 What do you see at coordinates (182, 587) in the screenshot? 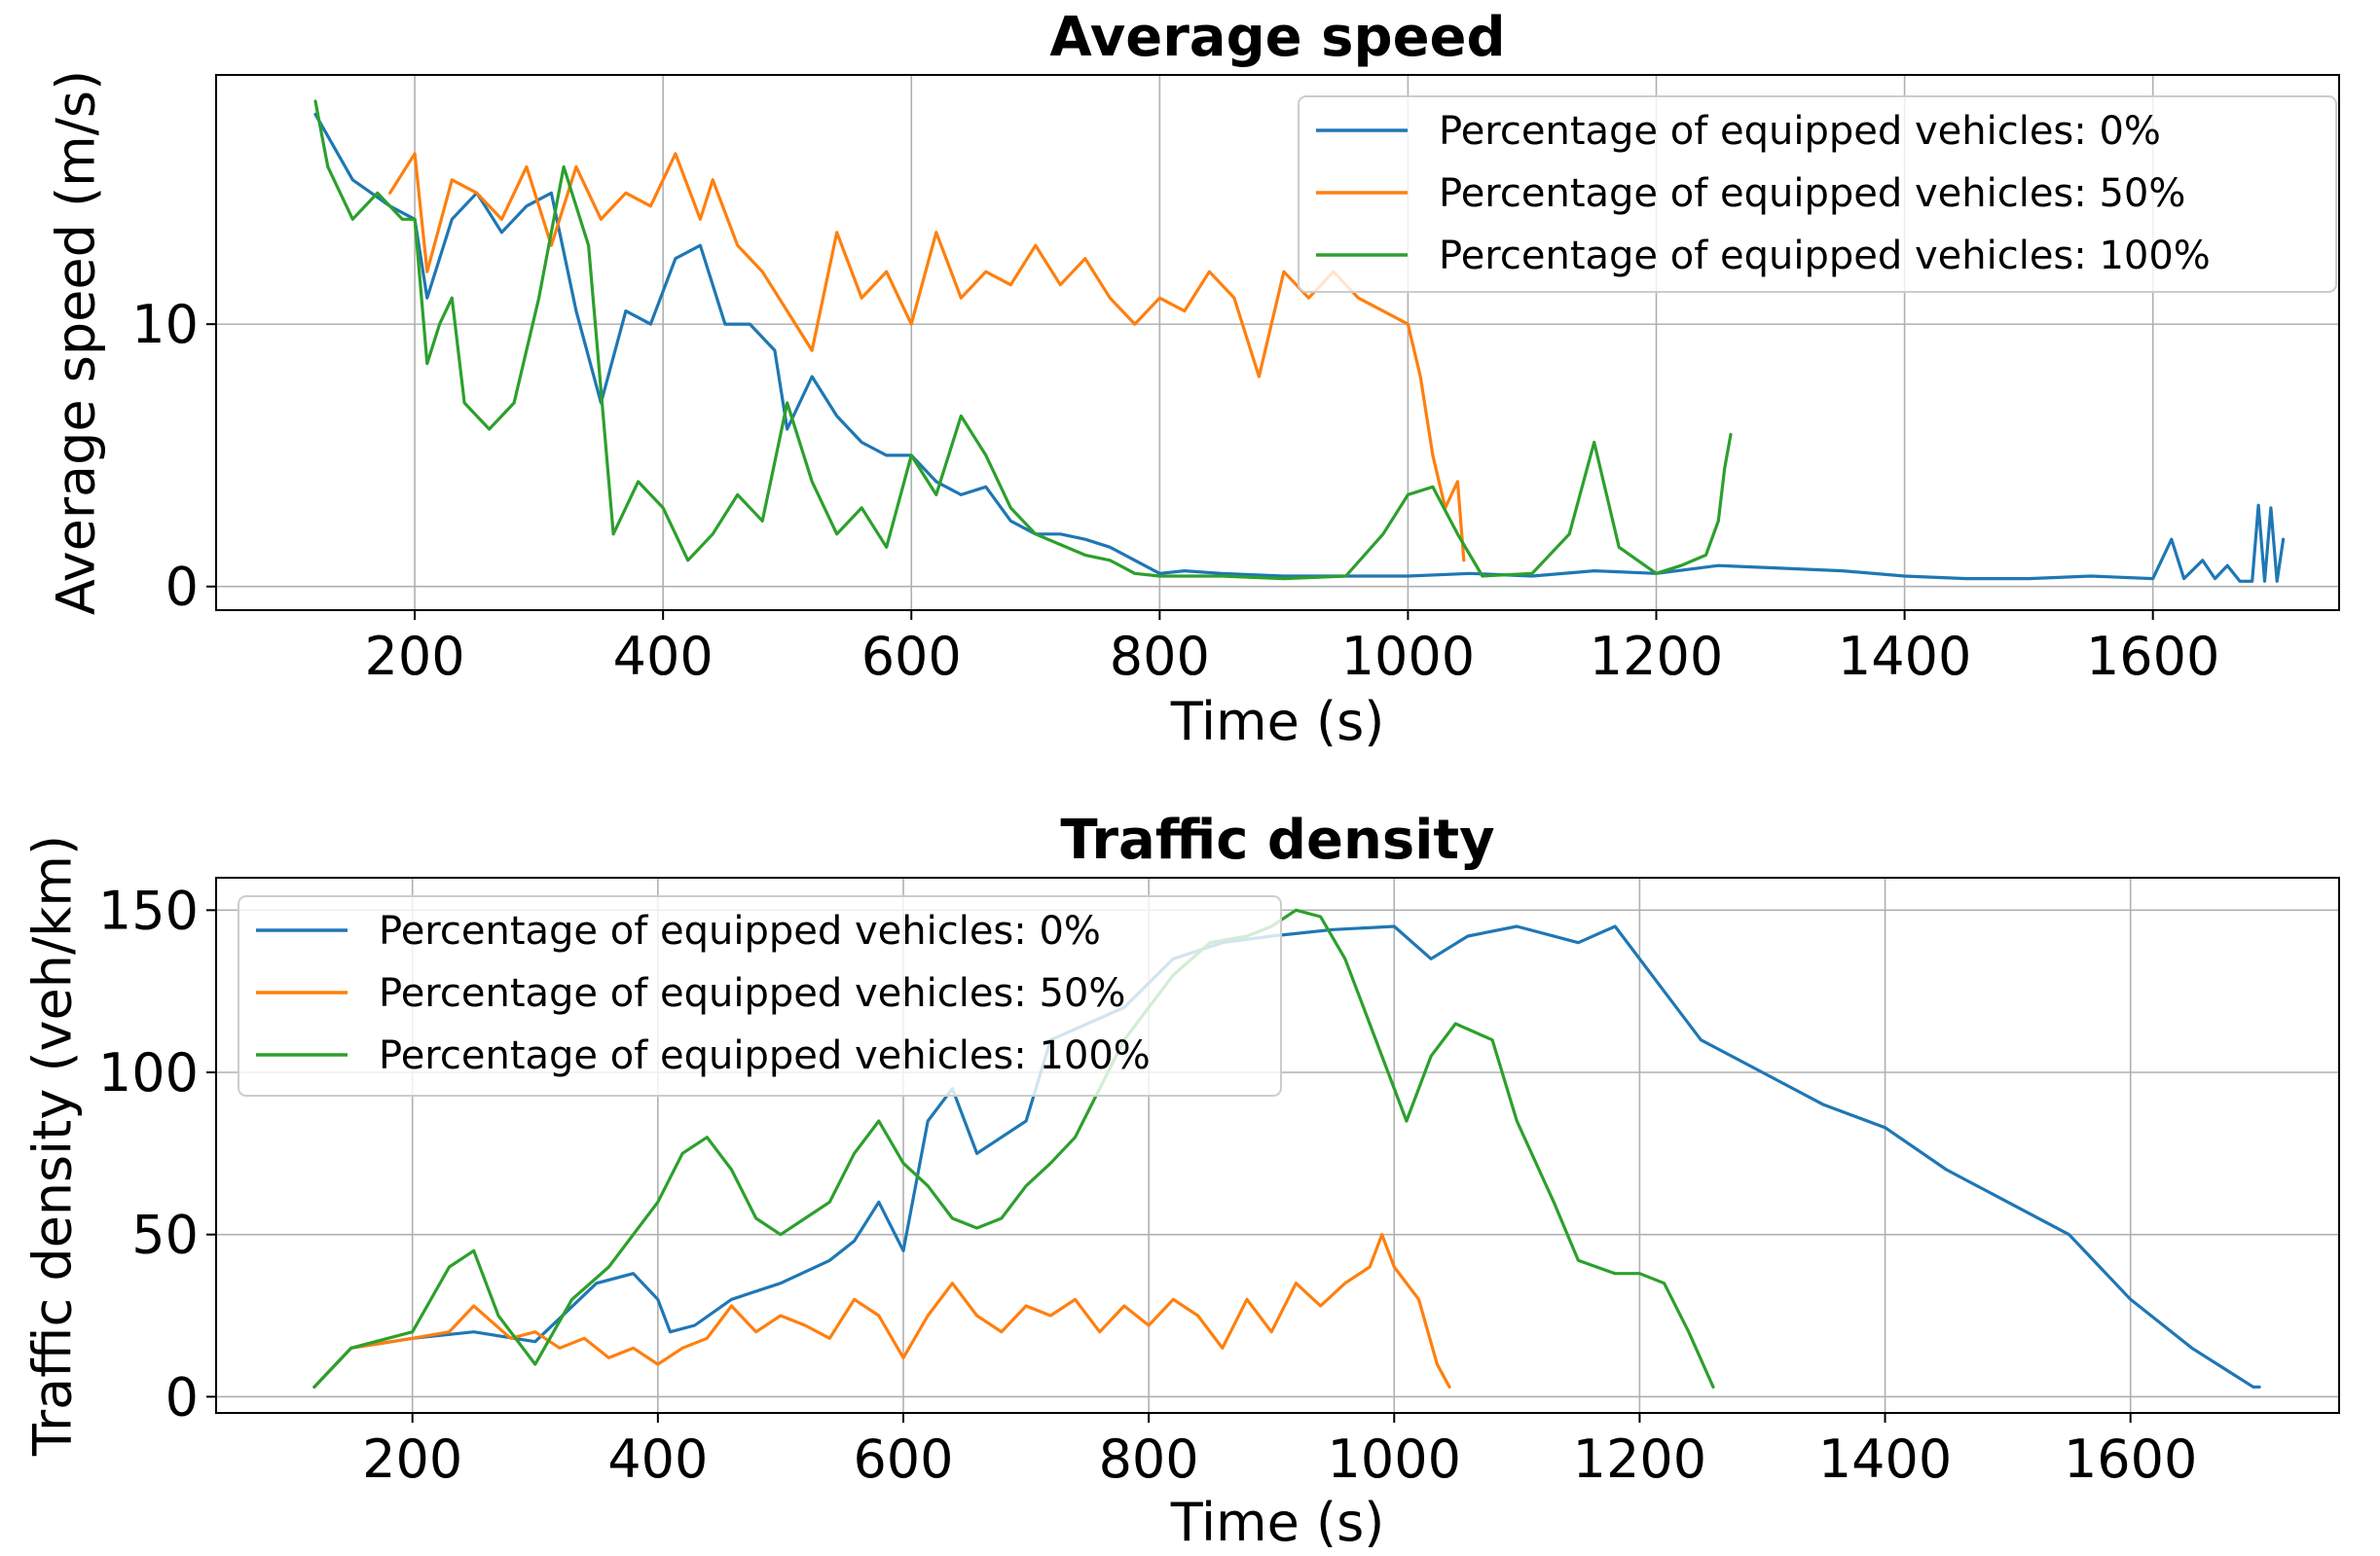
I see `average-speed-y-tick-label-0: 0` at bounding box center [182, 587].